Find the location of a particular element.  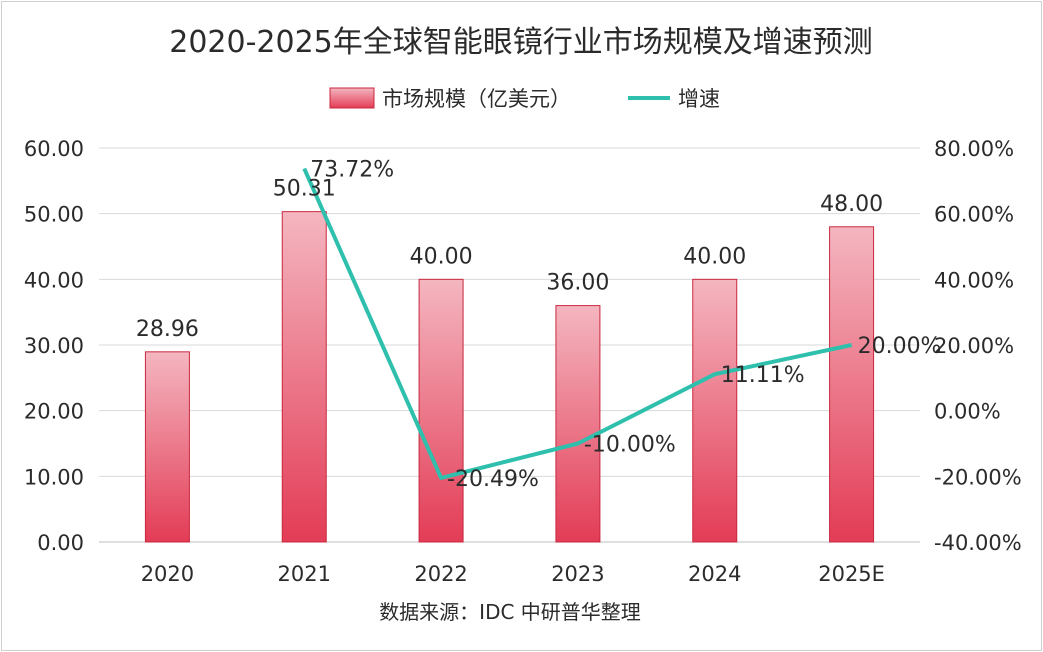

bar-value-label: 28.96 is located at coordinates (167, 329).